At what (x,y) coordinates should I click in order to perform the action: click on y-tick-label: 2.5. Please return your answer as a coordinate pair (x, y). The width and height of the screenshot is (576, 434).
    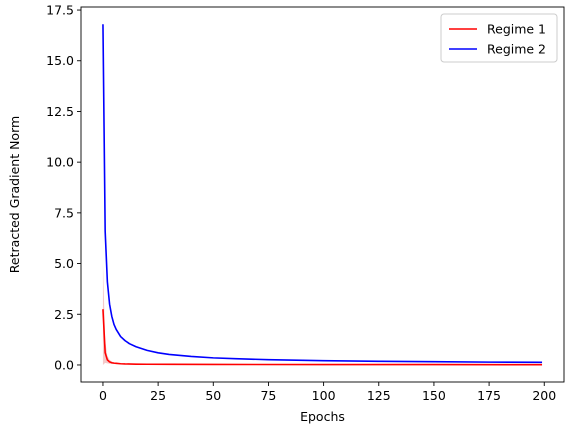
    Looking at the image, I should click on (64, 314).